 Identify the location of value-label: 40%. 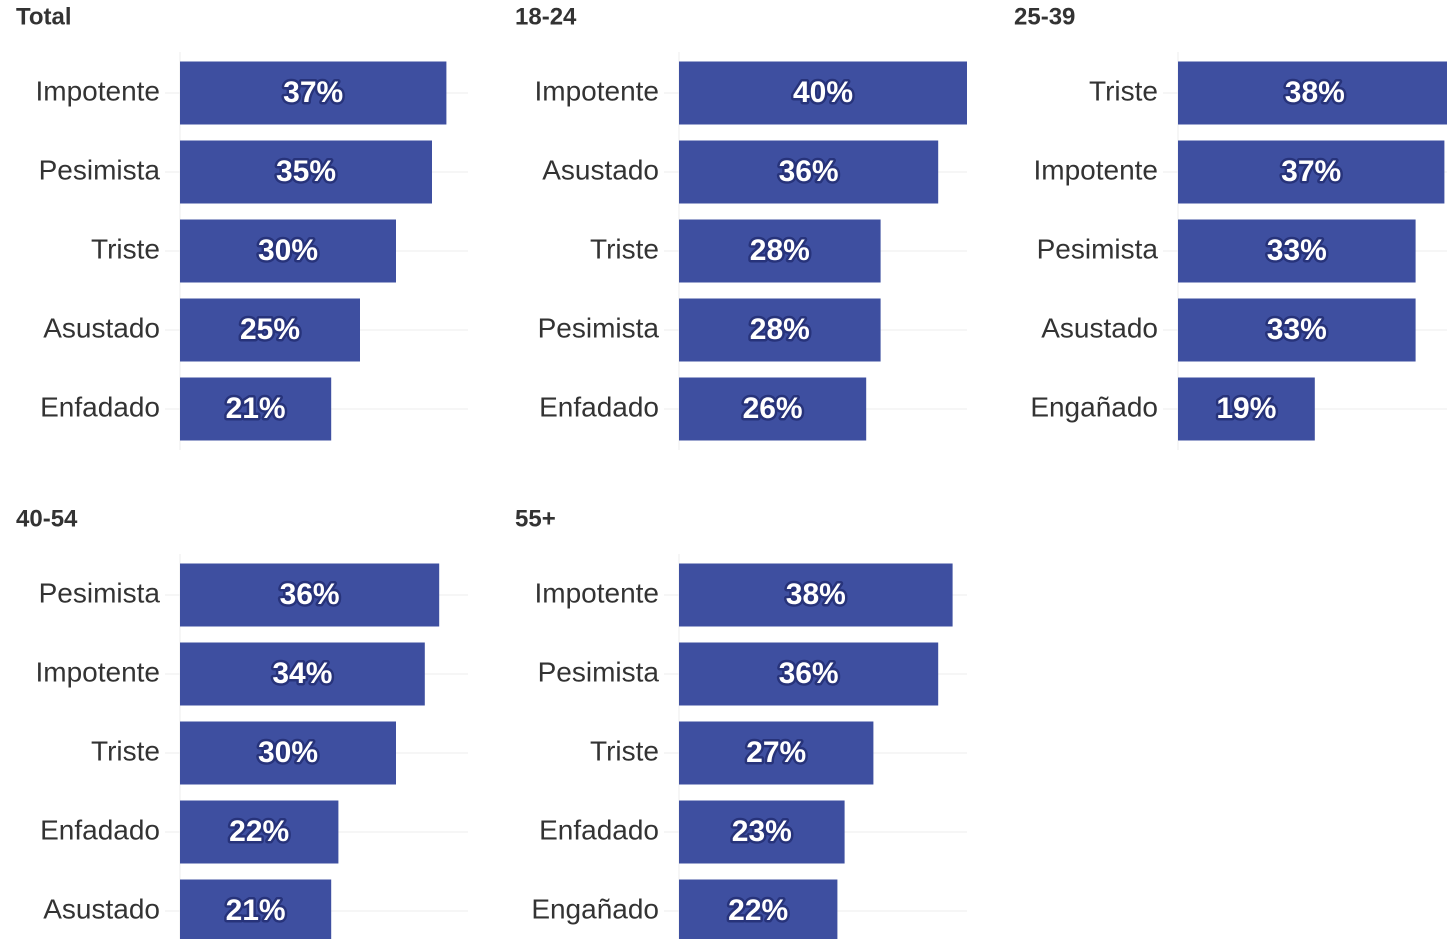
(823, 92).